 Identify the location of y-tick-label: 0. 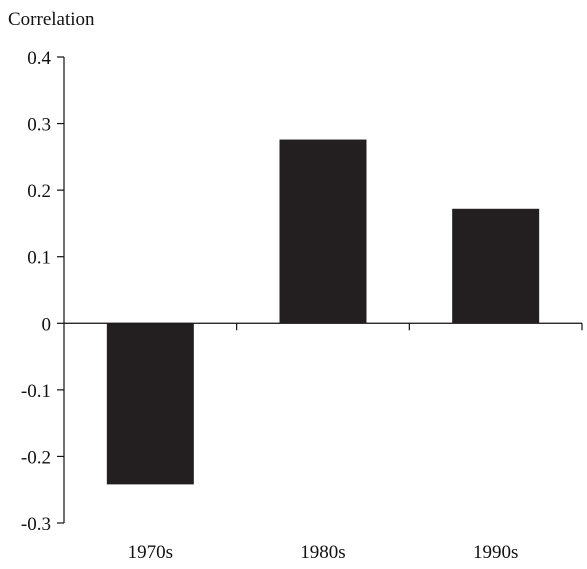
(47, 324).